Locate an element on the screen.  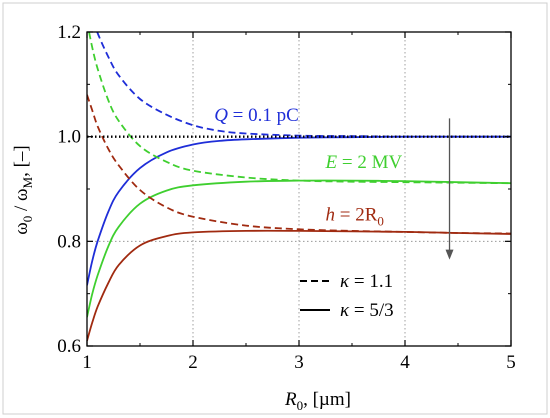
y-axis-label-main: ω is located at coordinates (21, 228).